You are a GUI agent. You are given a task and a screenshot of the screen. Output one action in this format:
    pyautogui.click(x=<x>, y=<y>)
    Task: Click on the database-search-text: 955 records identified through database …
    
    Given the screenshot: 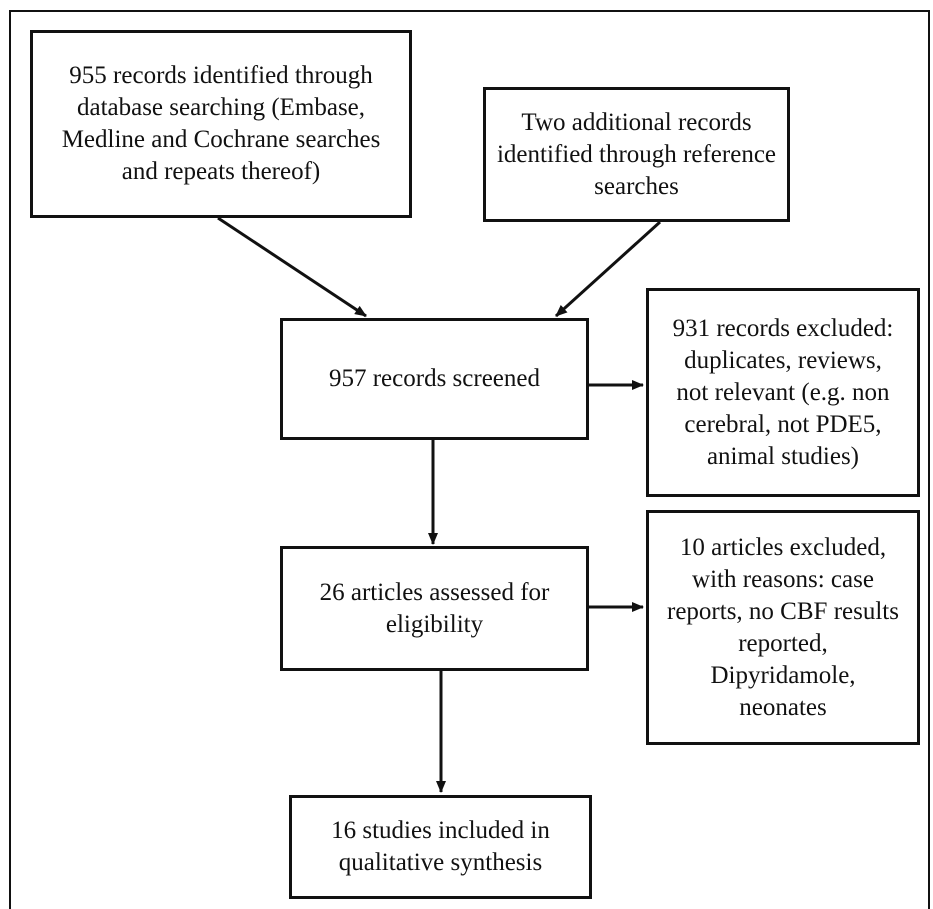 What is the action you would take?
    pyautogui.click(x=221, y=123)
    